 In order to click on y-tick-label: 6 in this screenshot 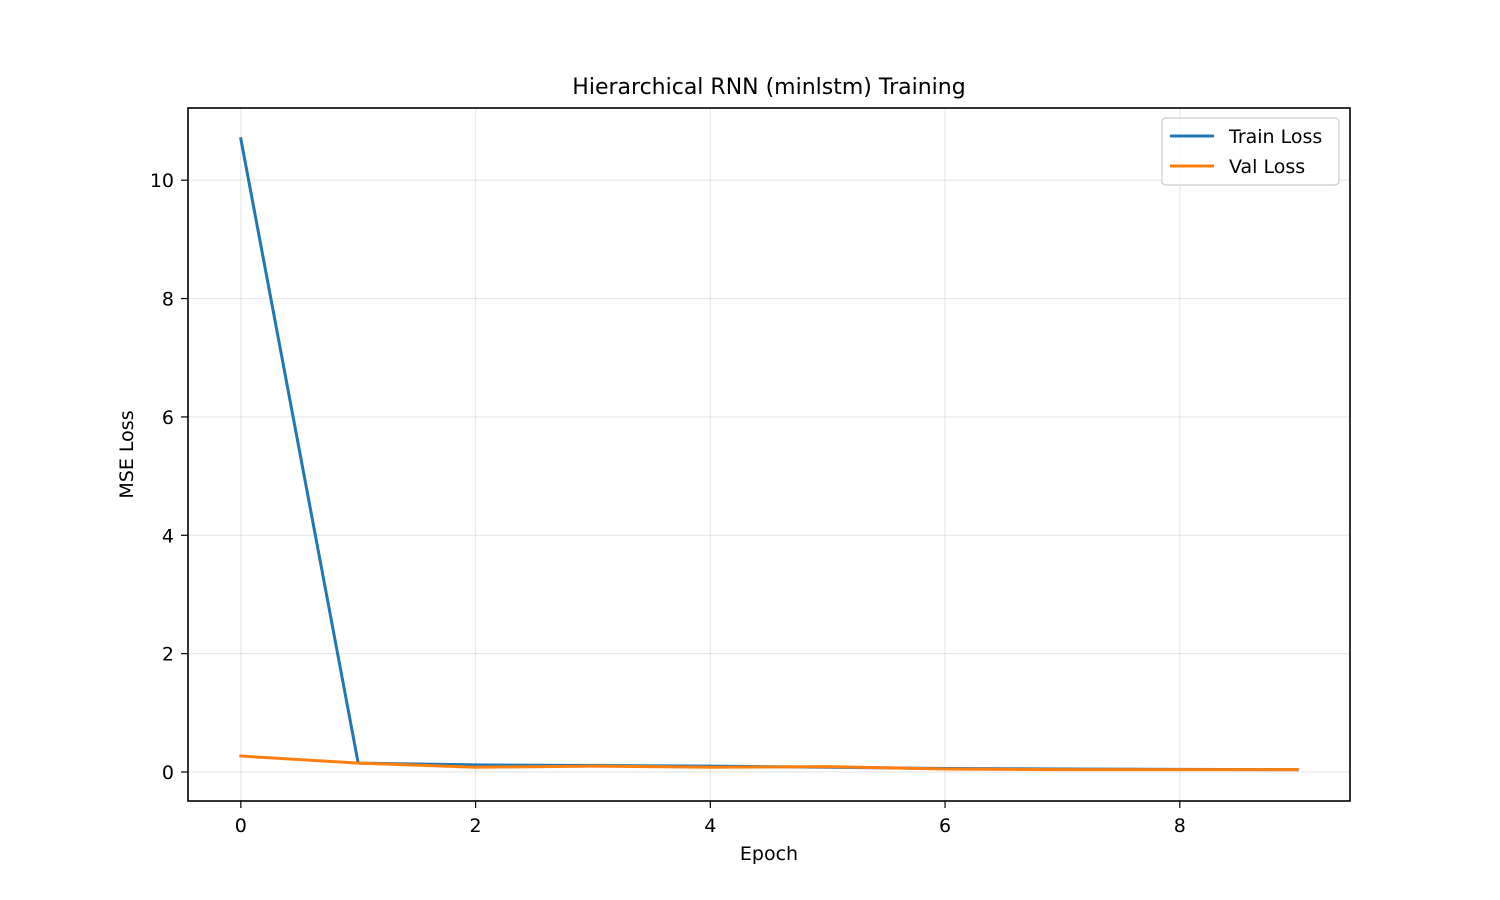, I will do `click(168, 418)`.